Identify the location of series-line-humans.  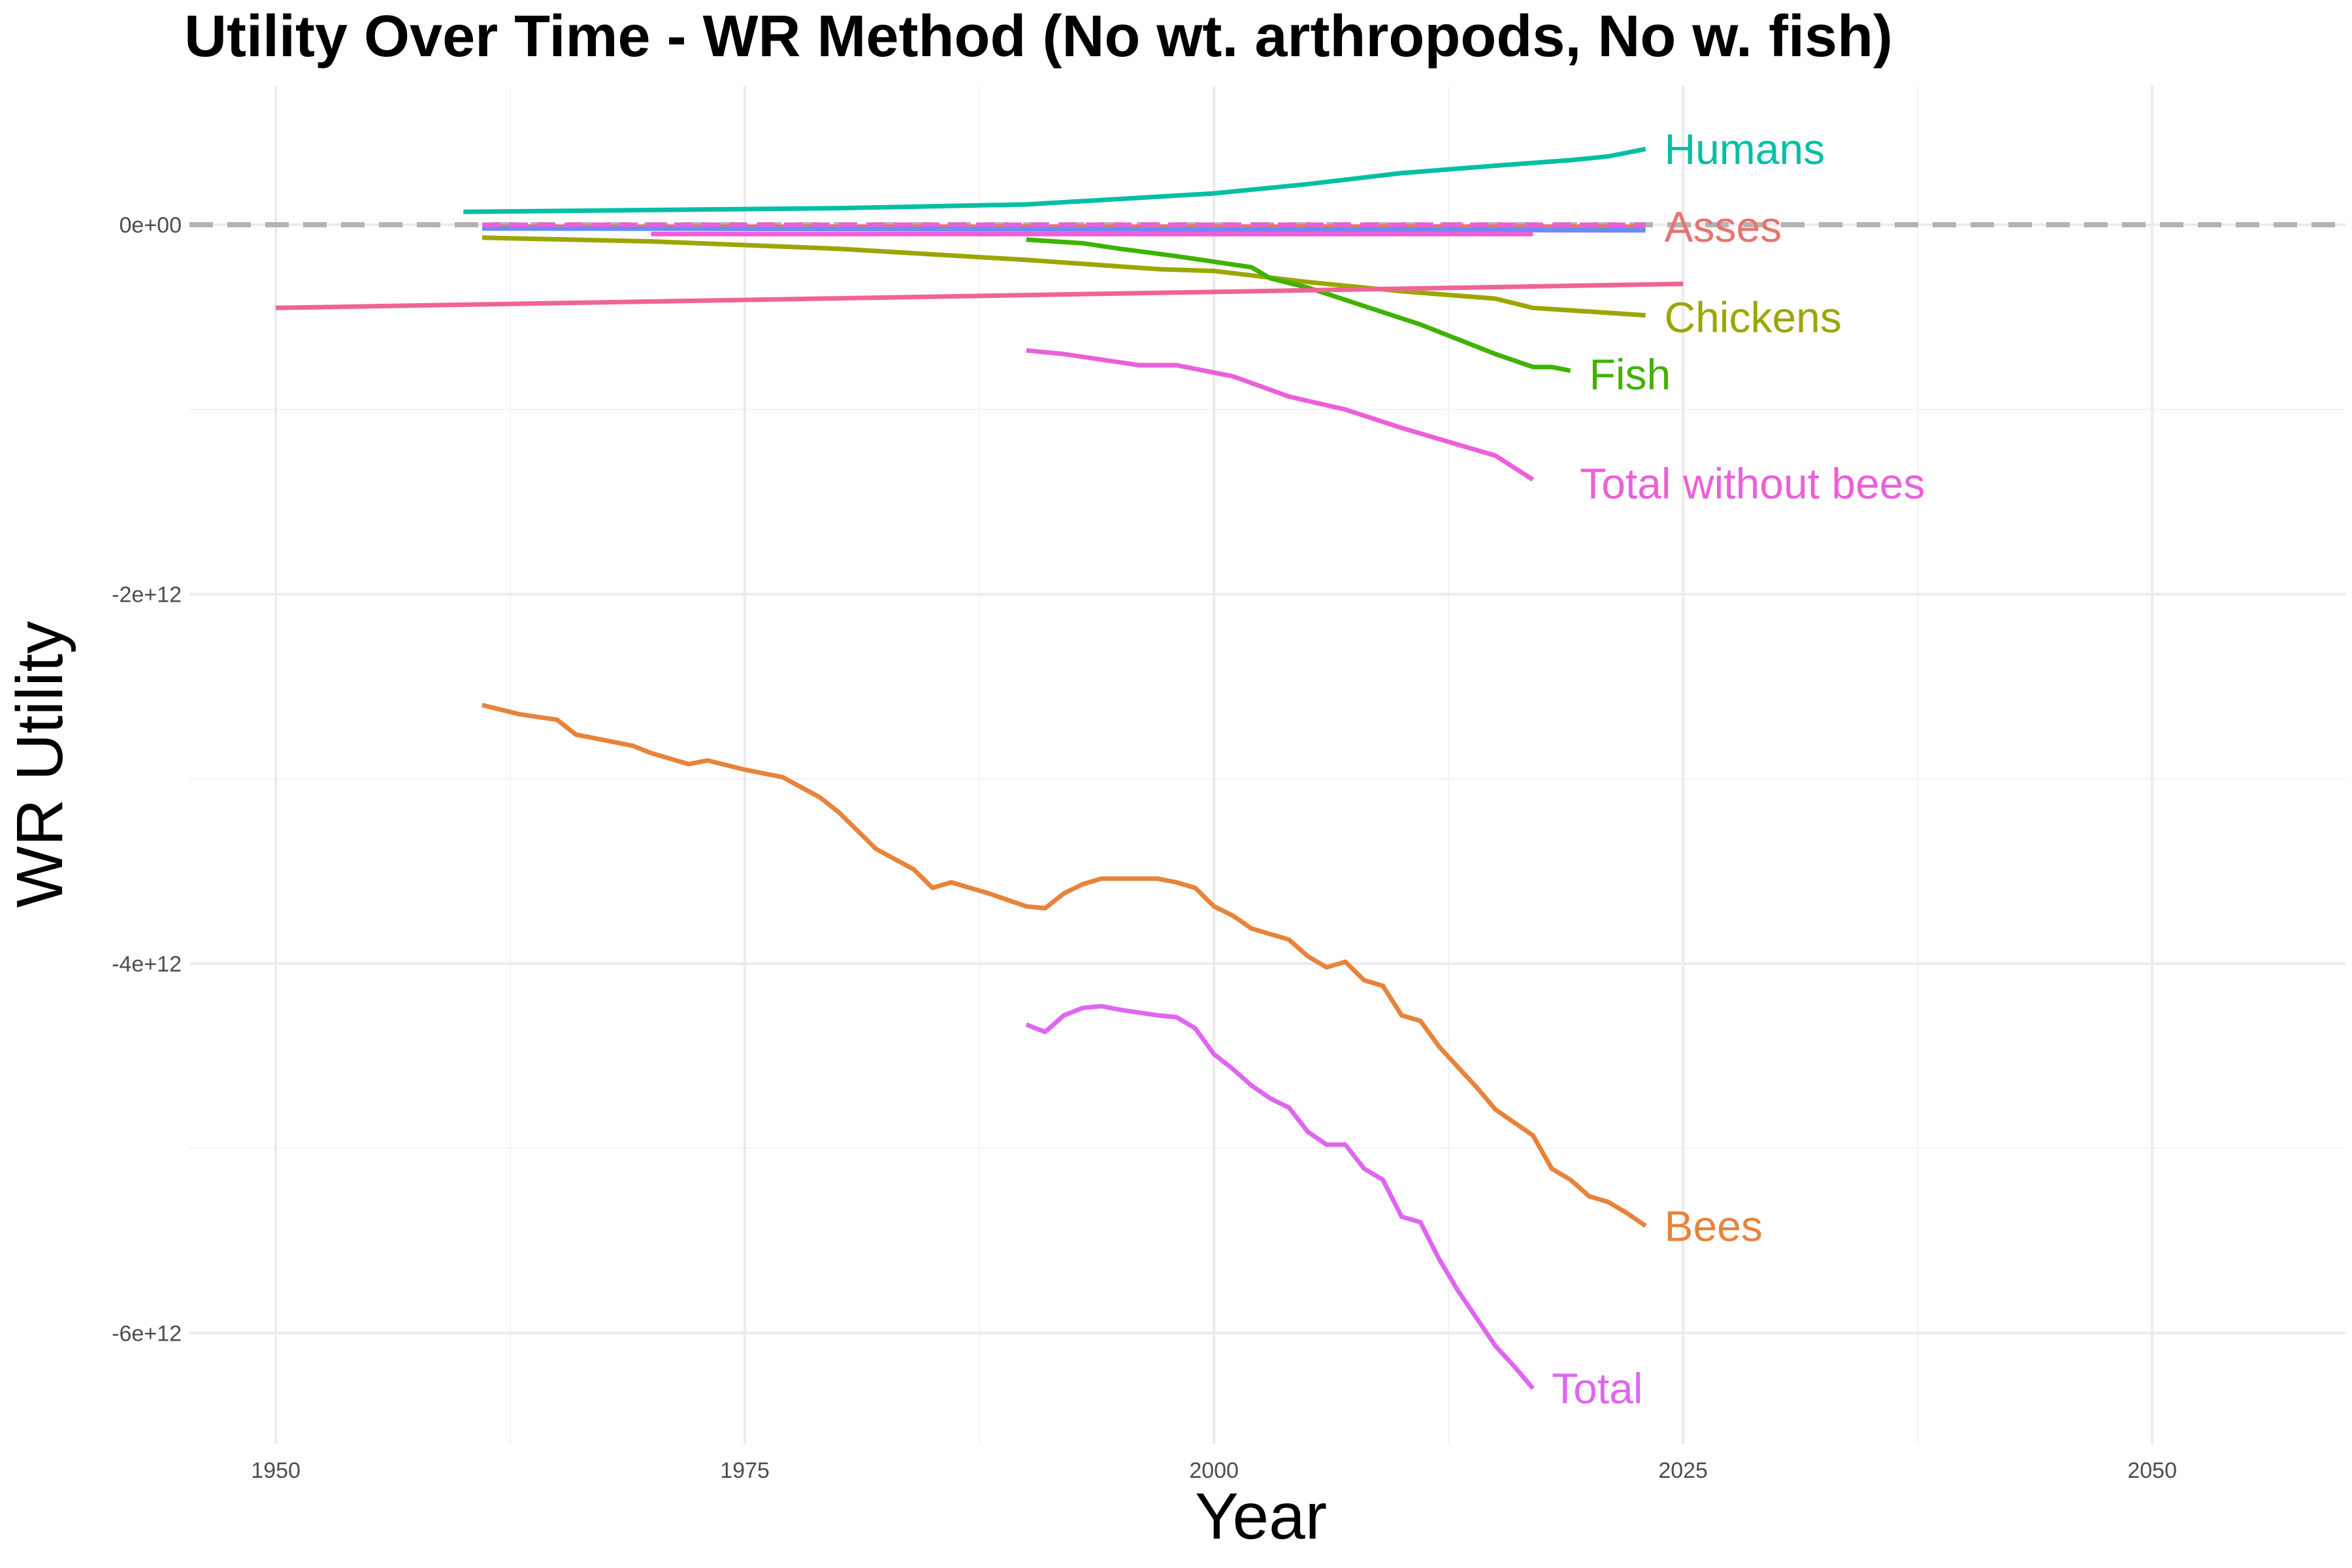
(1054, 180).